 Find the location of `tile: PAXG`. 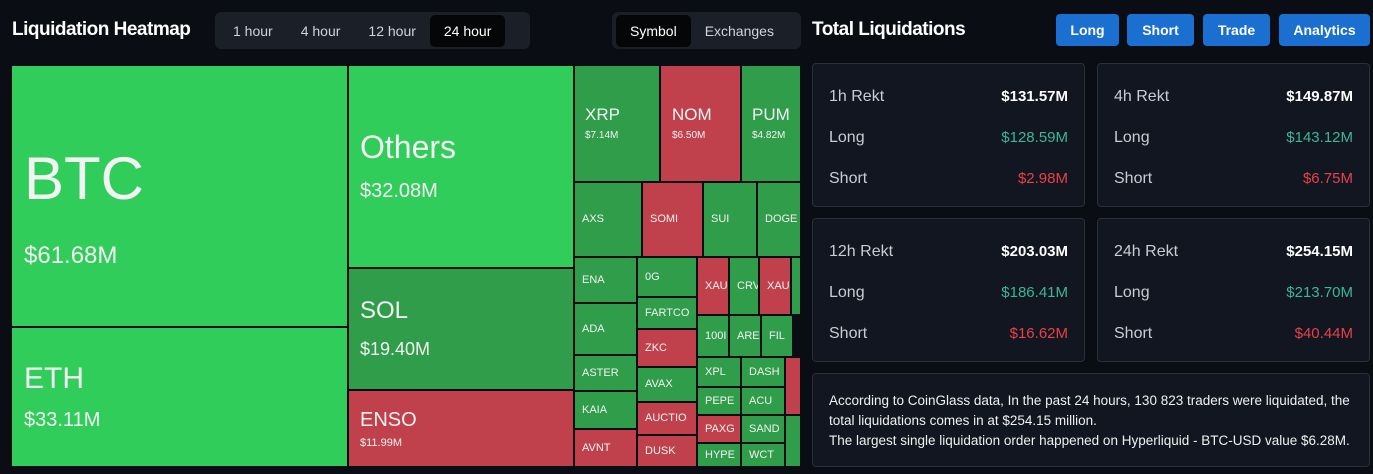

tile: PAXG is located at coordinates (719, 429).